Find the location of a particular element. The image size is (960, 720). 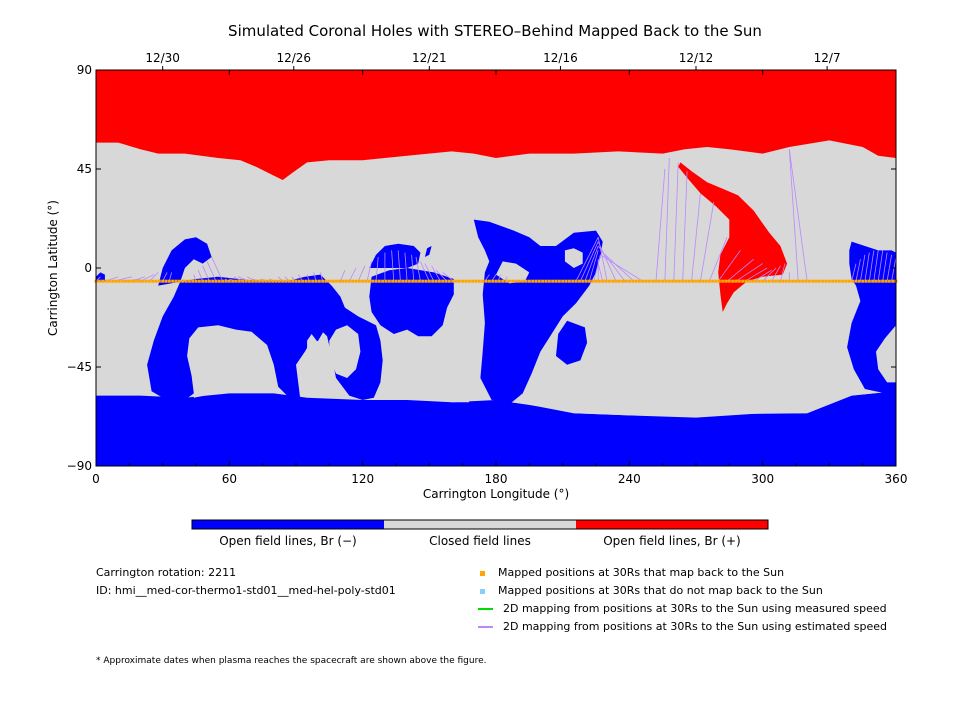

colorbar-closed is located at coordinates (480, 524).